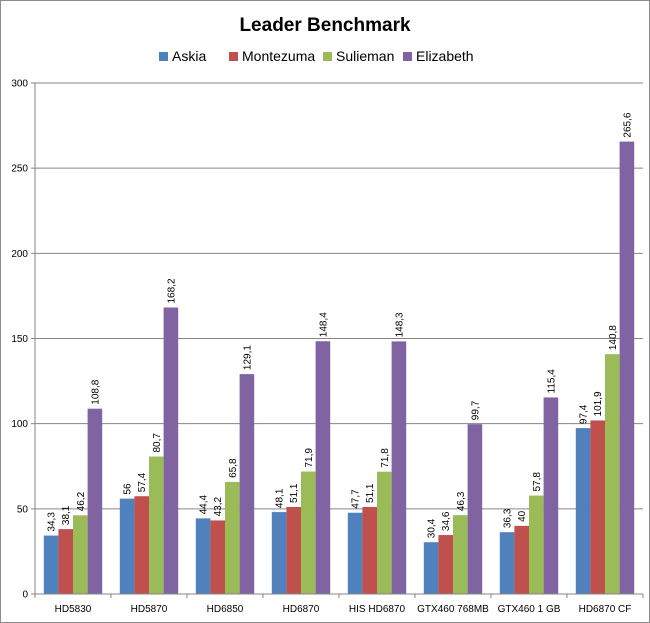 The width and height of the screenshot is (650, 623). I want to click on data-label: 71,9, so click(309, 458).